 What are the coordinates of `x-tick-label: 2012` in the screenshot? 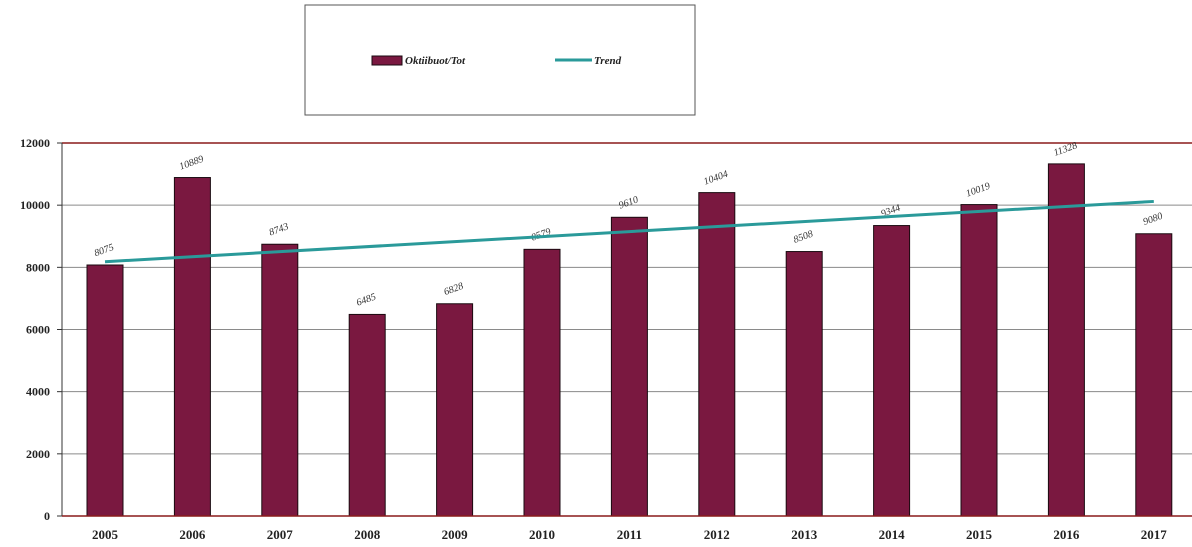 It's located at (717, 534).